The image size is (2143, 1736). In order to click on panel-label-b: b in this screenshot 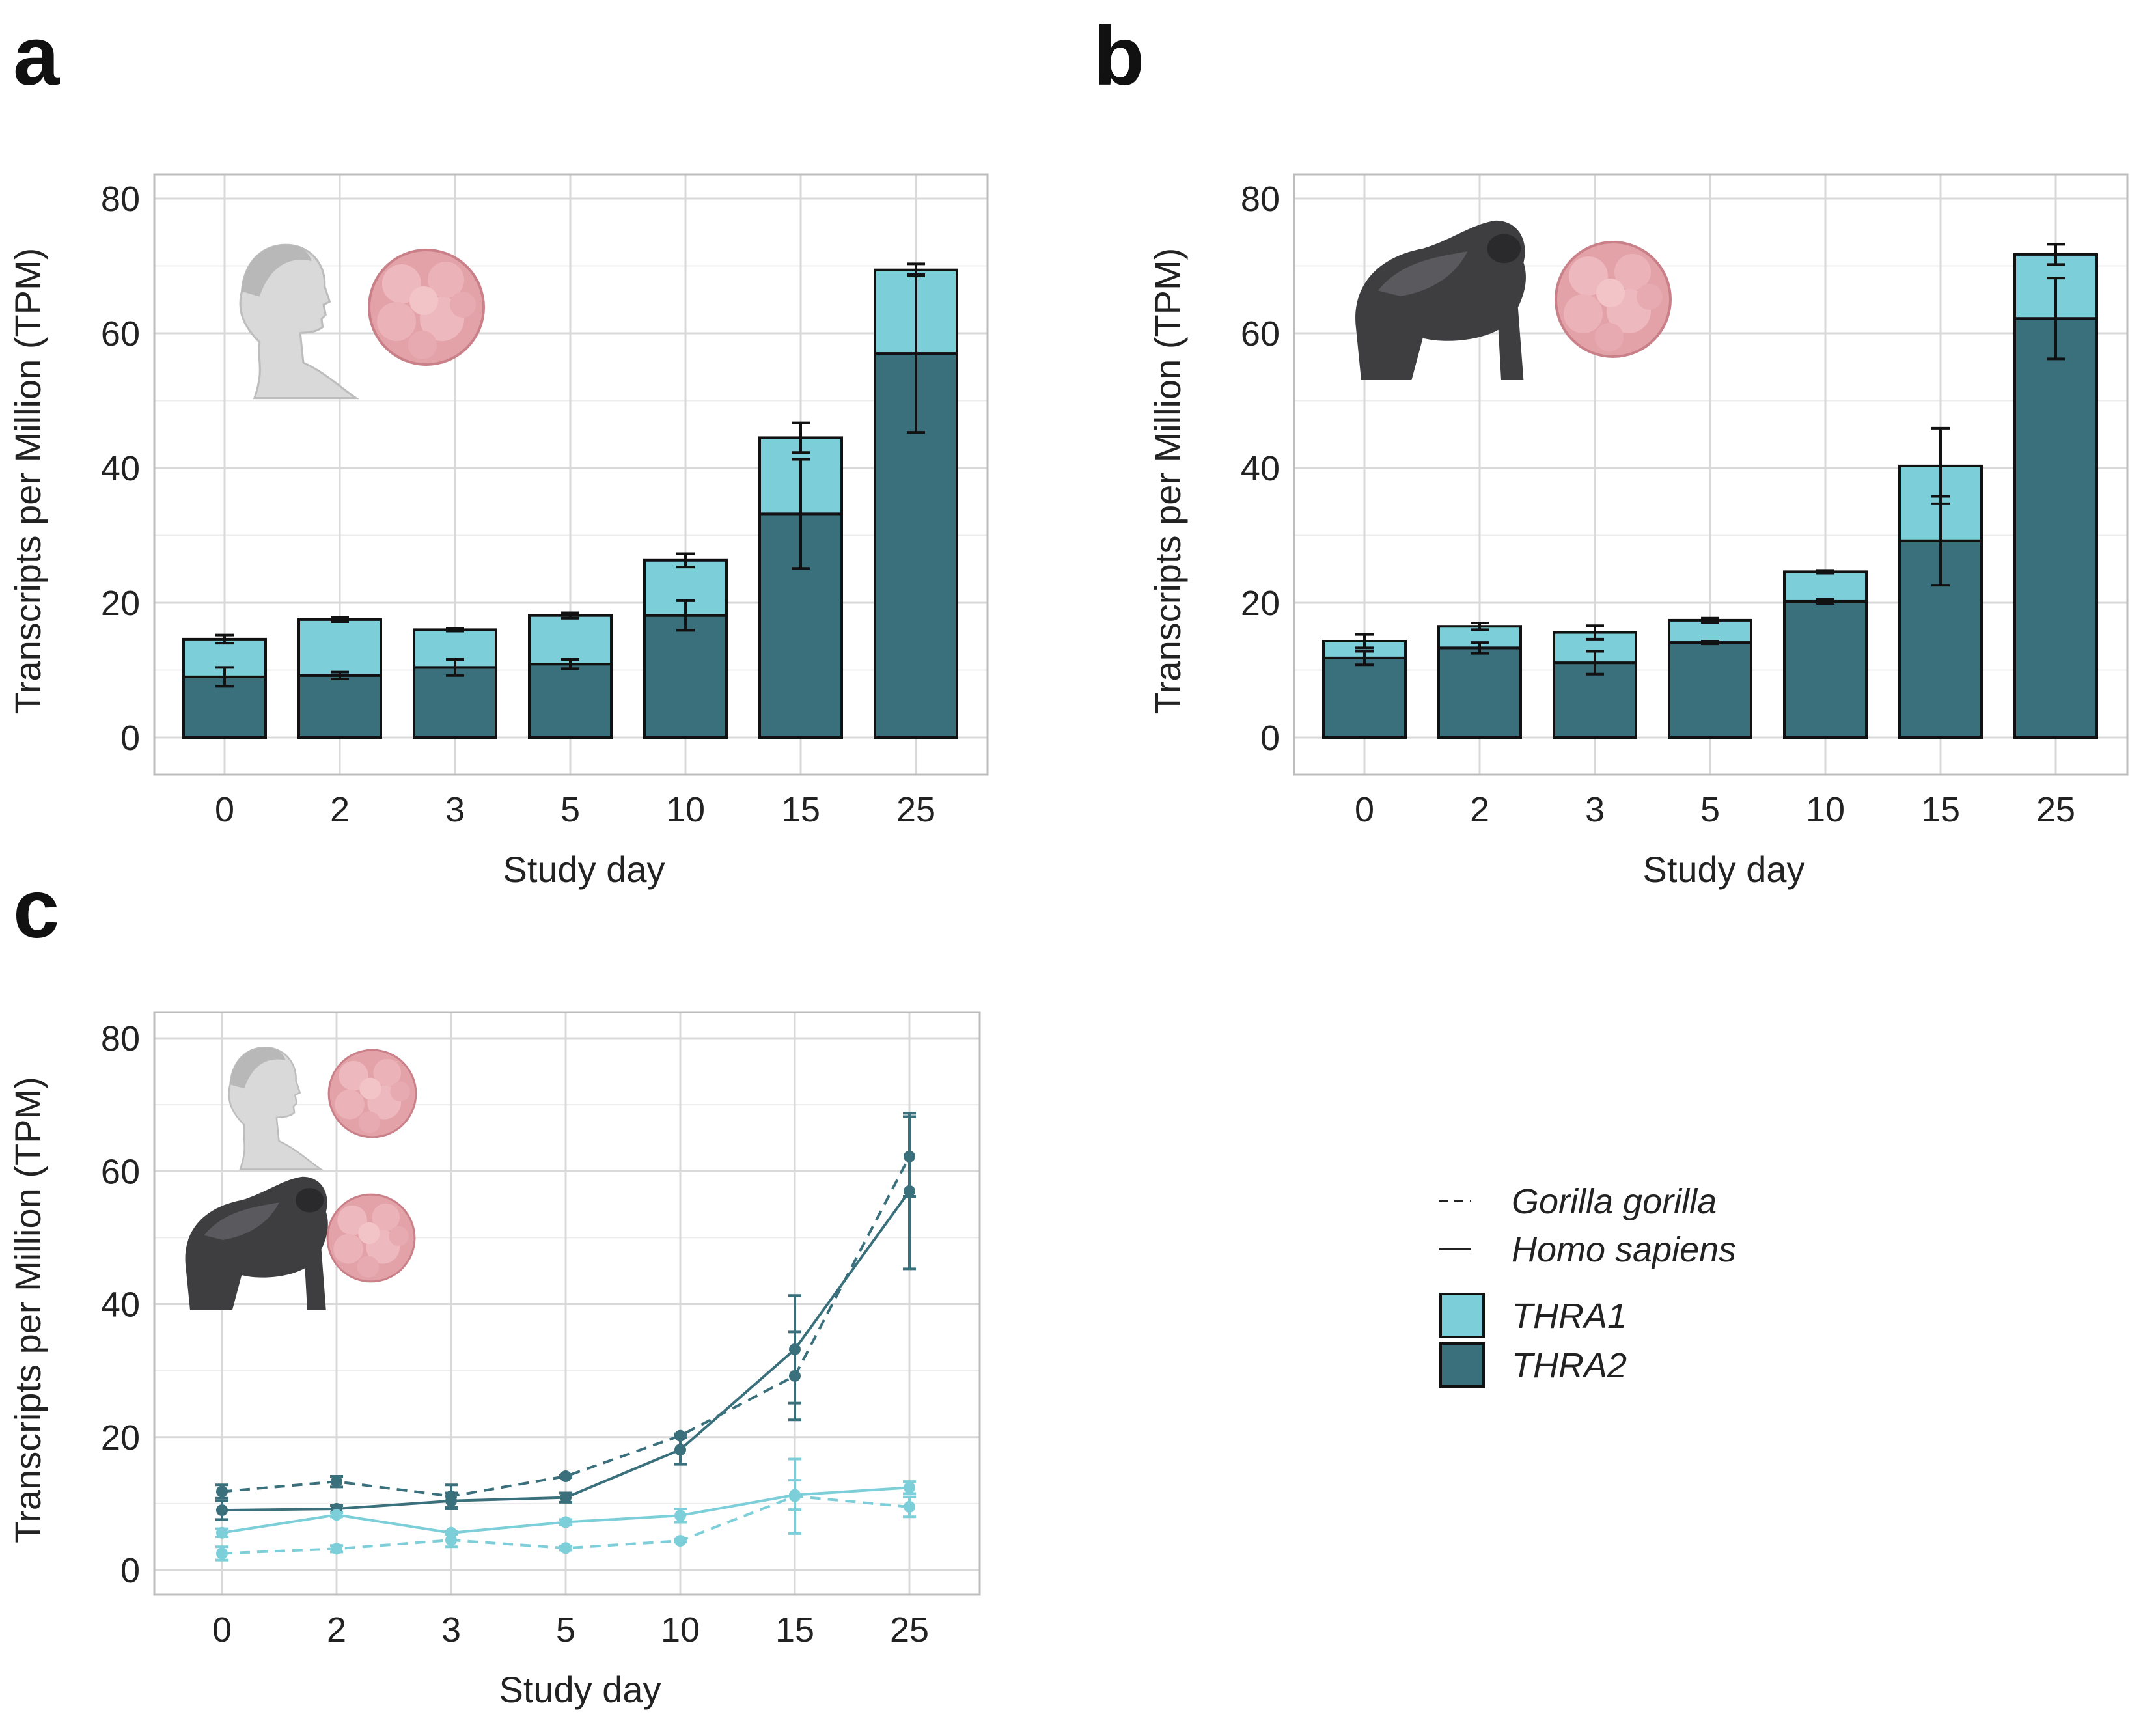, I will do `click(1119, 57)`.